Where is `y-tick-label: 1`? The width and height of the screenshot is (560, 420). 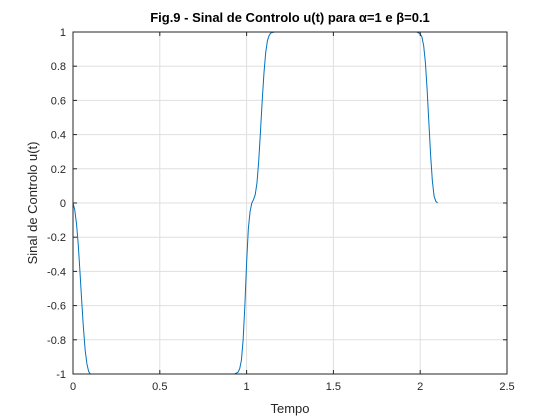 y-tick-label: 1 is located at coordinates (63, 33).